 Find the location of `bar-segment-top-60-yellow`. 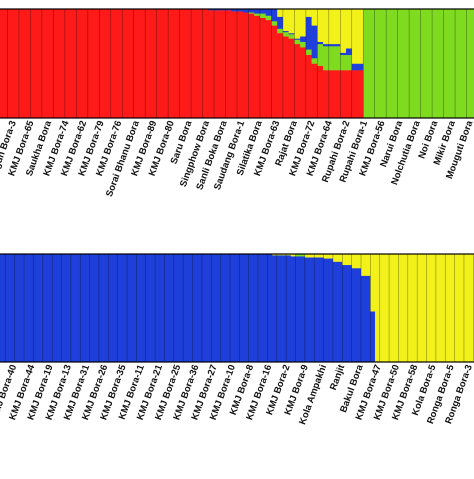

bar-segment-top-60-yellow is located at coordinates (343, 31).